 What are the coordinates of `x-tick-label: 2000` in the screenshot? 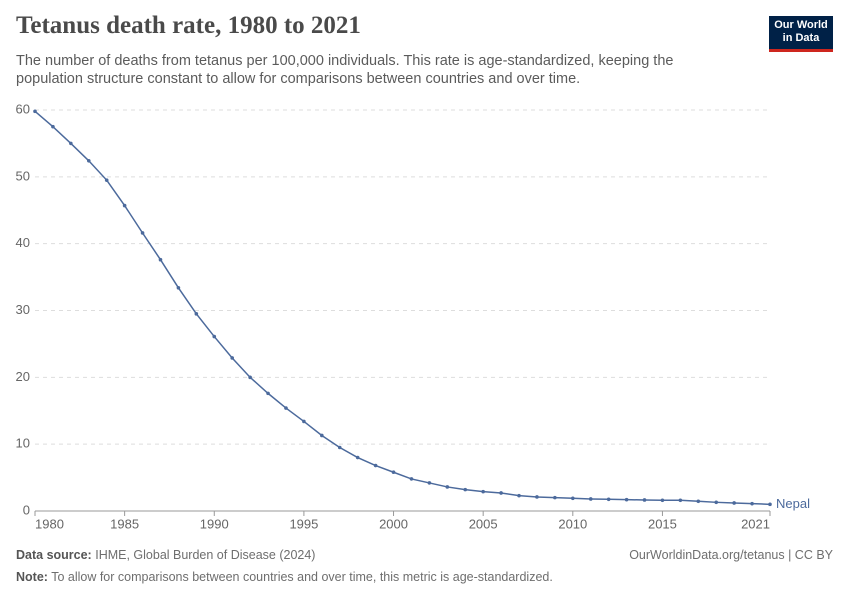 It's located at (393, 523).